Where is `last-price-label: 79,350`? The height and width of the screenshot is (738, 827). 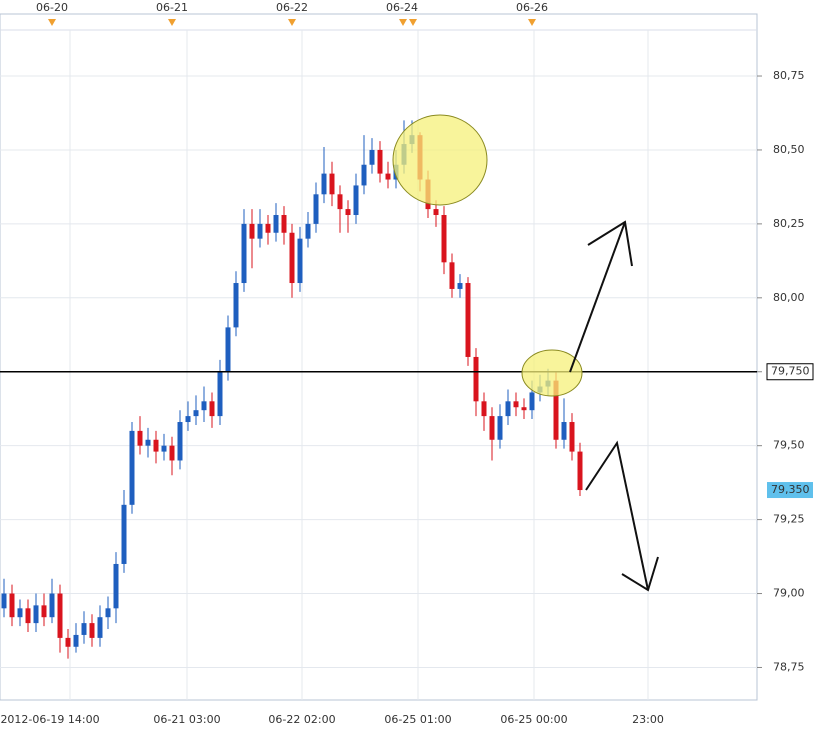 last-price-label: 79,350 is located at coordinates (790, 489).